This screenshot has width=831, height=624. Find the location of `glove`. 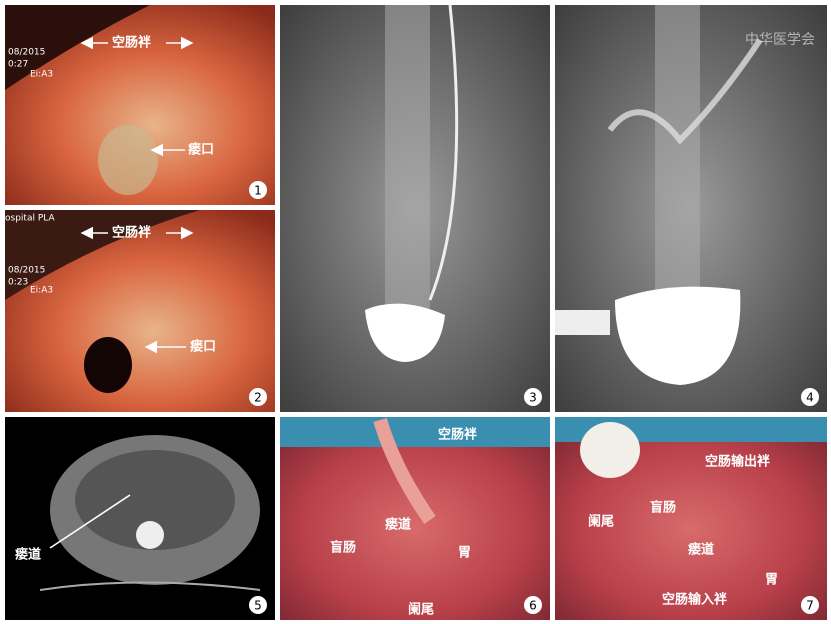

glove is located at coordinates (610, 450).